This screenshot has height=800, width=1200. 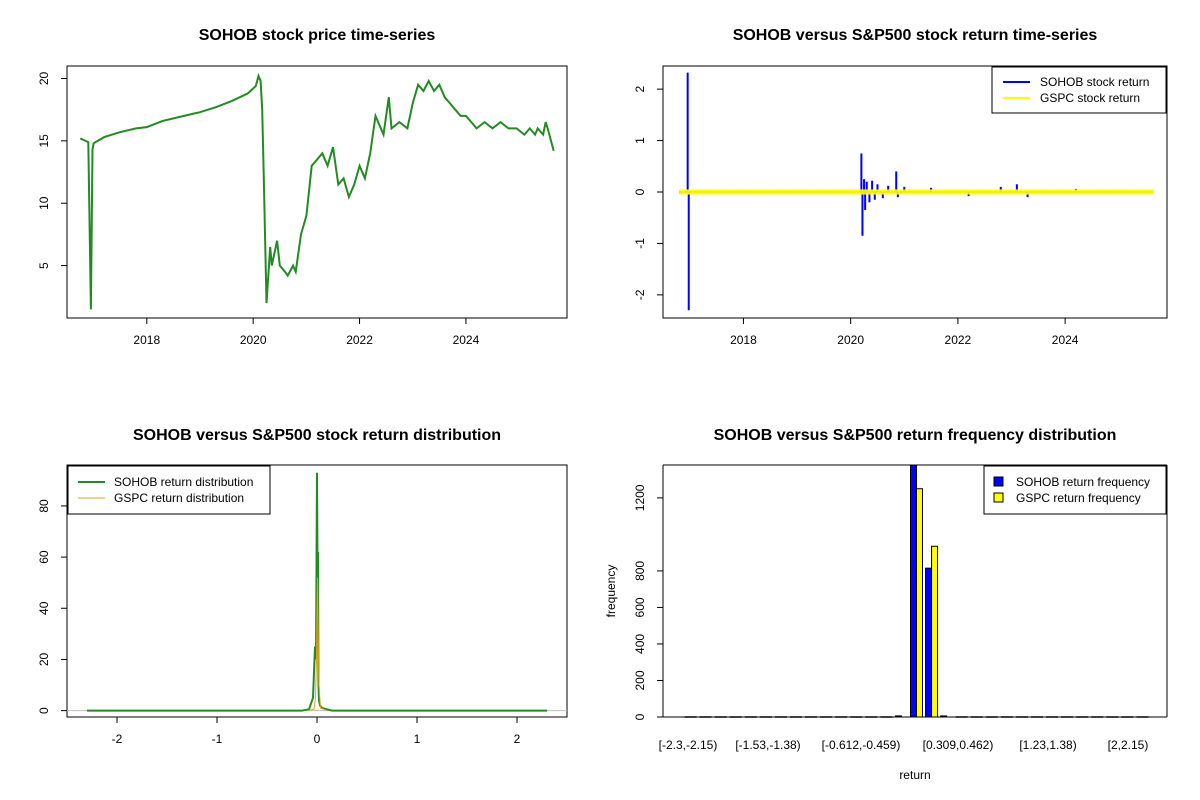 What do you see at coordinates (640, 680) in the screenshot?
I see `freq-y-tick-label: 200` at bounding box center [640, 680].